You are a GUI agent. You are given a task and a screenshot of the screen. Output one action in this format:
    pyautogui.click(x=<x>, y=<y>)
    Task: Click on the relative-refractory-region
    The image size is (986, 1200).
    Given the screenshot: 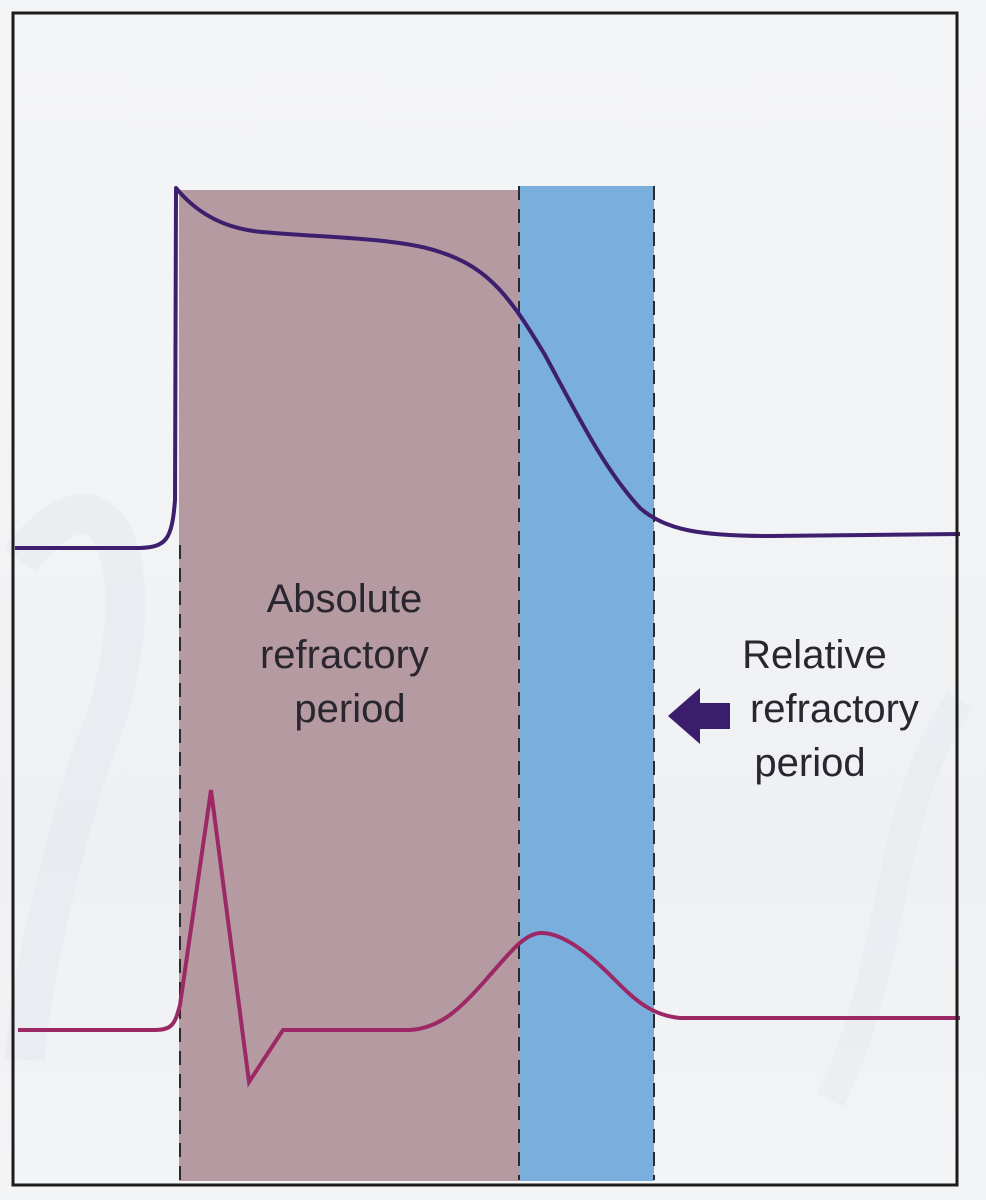 What is the action you would take?
    pyautogui.click(x=586, y=683)
    